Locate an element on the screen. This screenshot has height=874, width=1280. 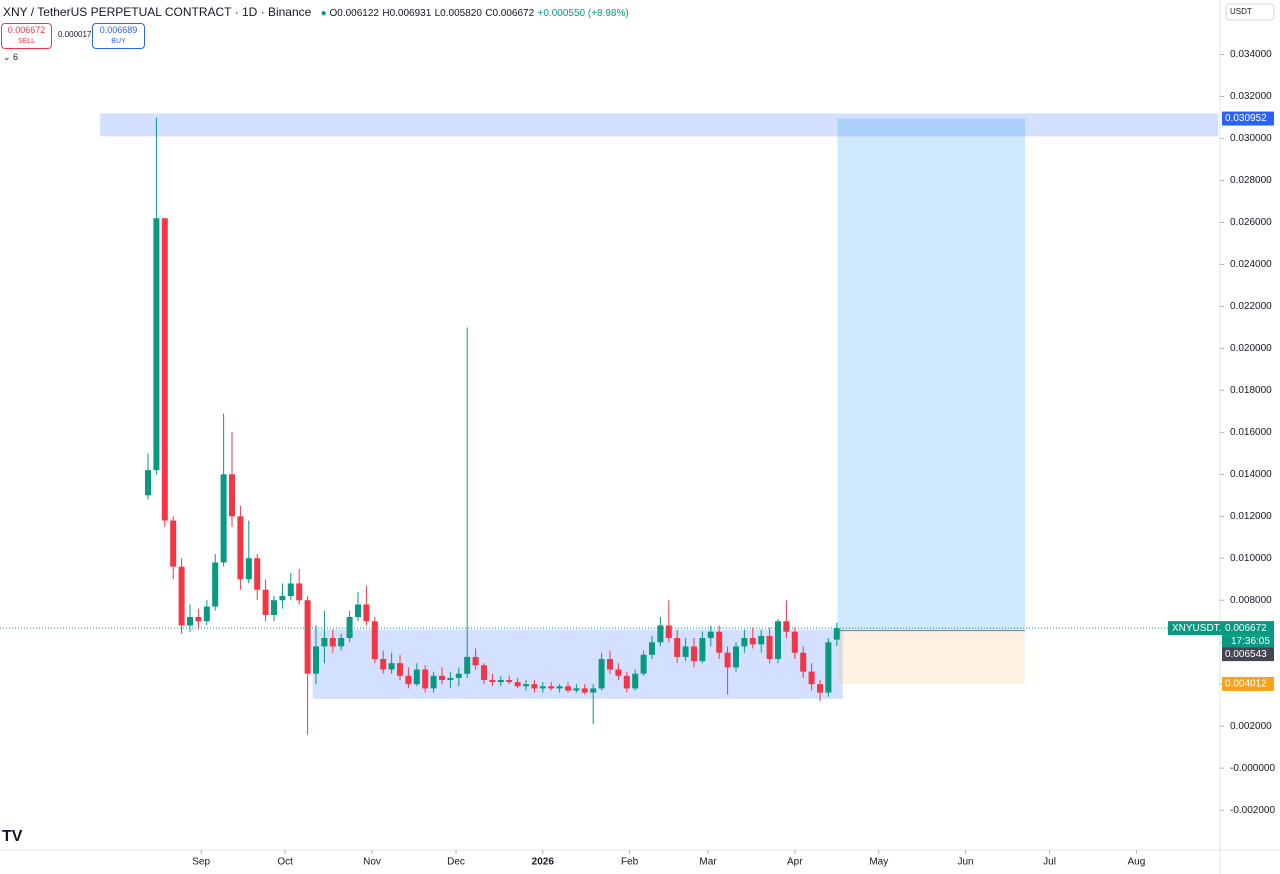
buy-label: BUY is located at coordinates (118, 41).